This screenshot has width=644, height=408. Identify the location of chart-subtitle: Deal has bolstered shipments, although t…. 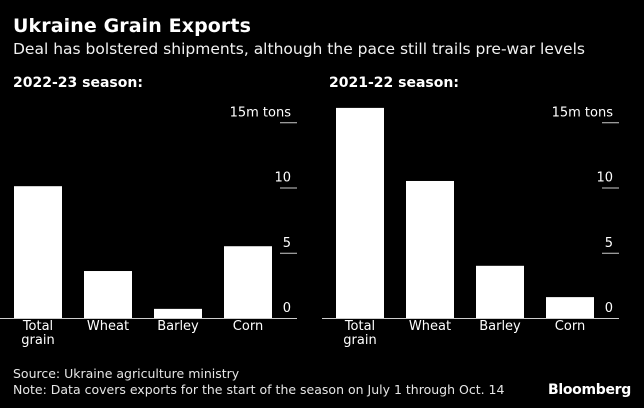
(299, 49).